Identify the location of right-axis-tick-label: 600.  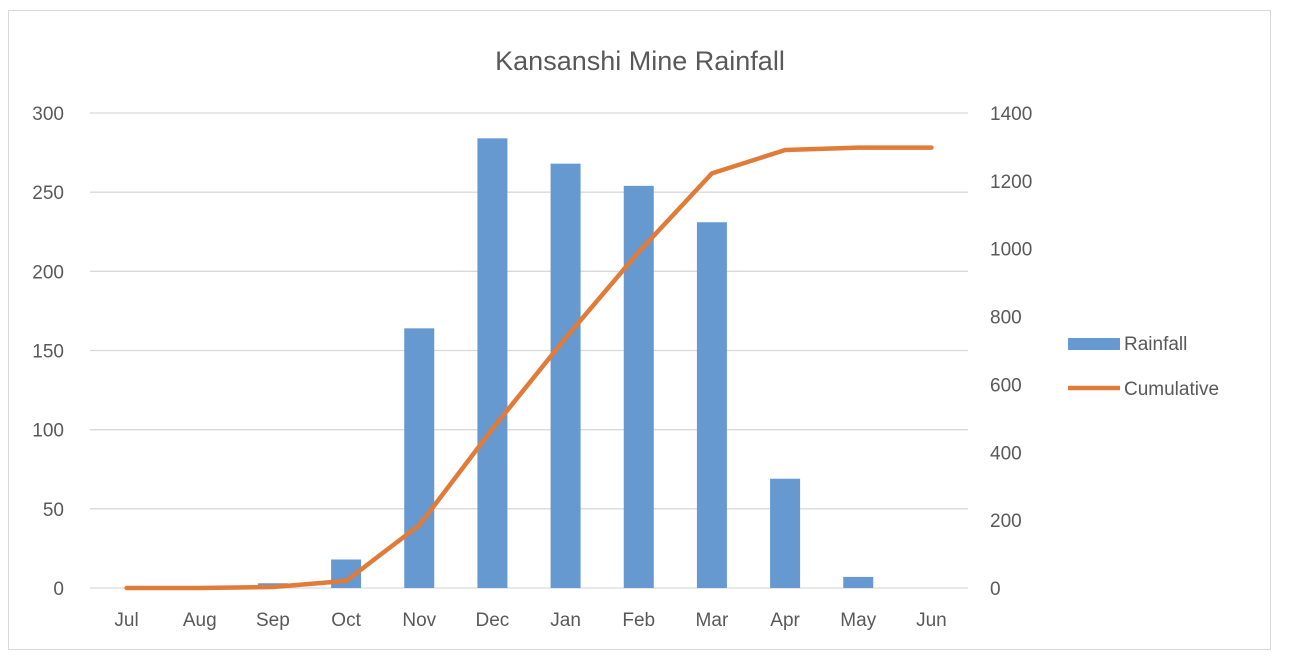
(1006, 385).